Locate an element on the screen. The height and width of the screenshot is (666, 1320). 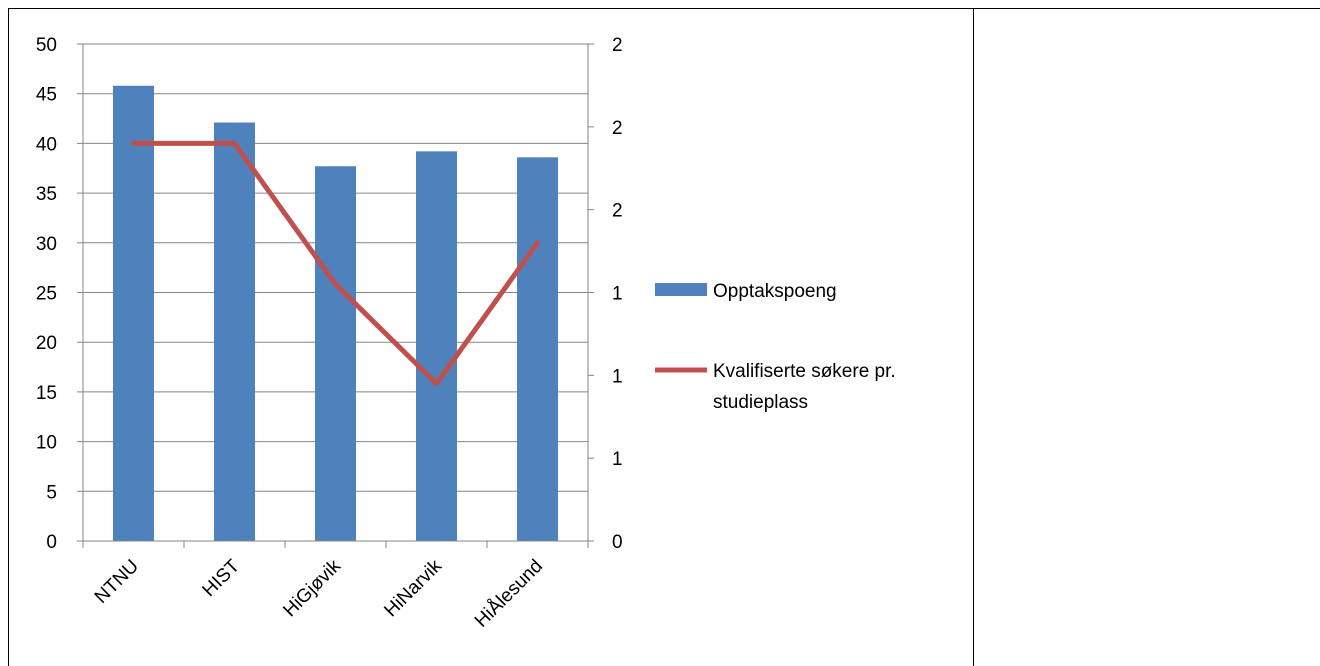
y-left-tick-label: 15 is located at coordinates (46, 393).